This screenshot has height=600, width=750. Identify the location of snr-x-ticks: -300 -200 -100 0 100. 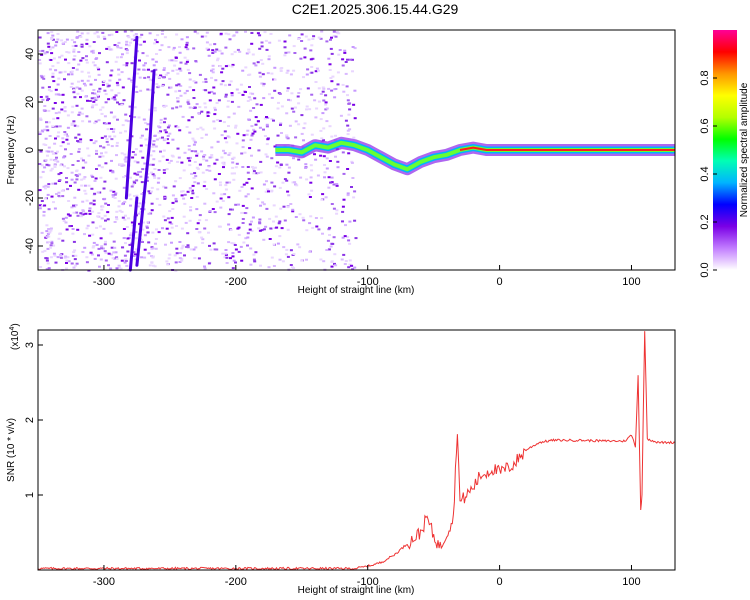
(367, 576).